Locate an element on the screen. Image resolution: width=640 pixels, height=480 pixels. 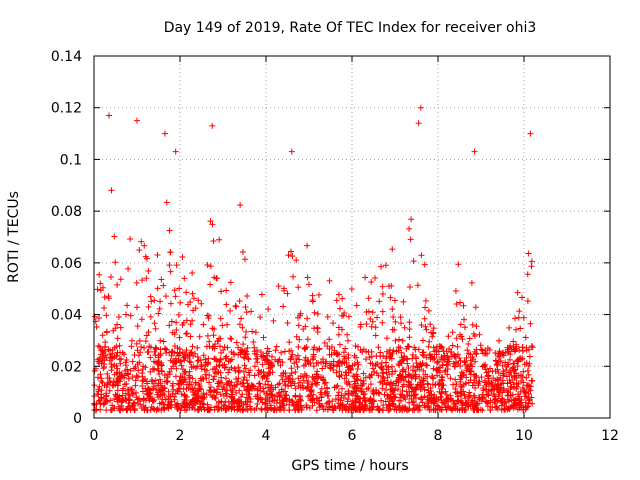
y-tick-label: 0.08 is located at coordinates (66, 212).